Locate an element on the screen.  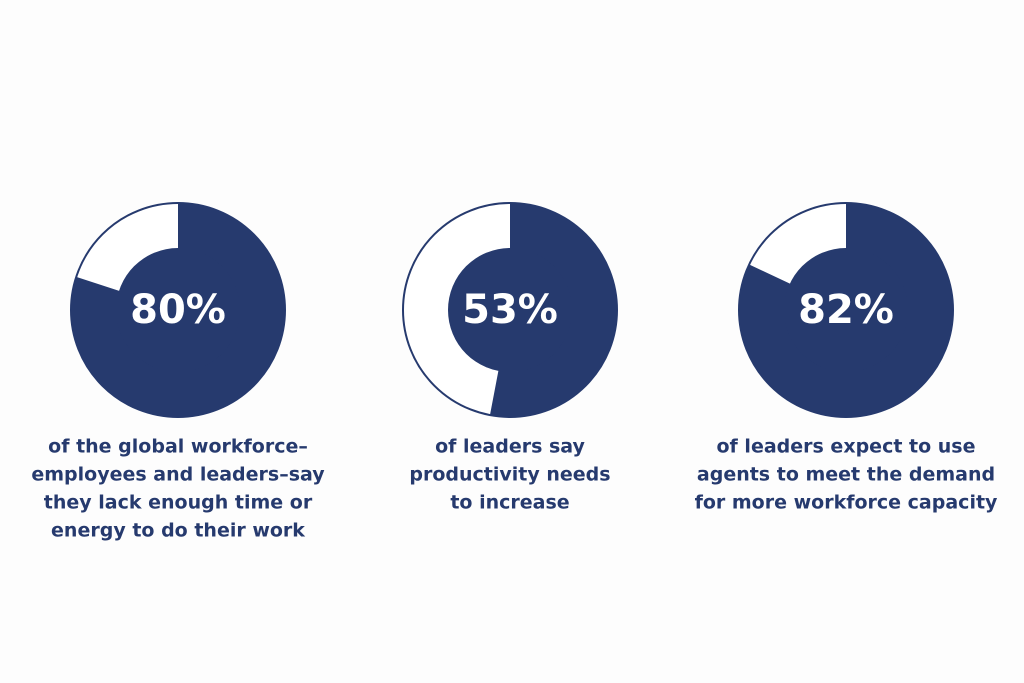
caption-line: energy to do their work is located at coordinates (178, 531).